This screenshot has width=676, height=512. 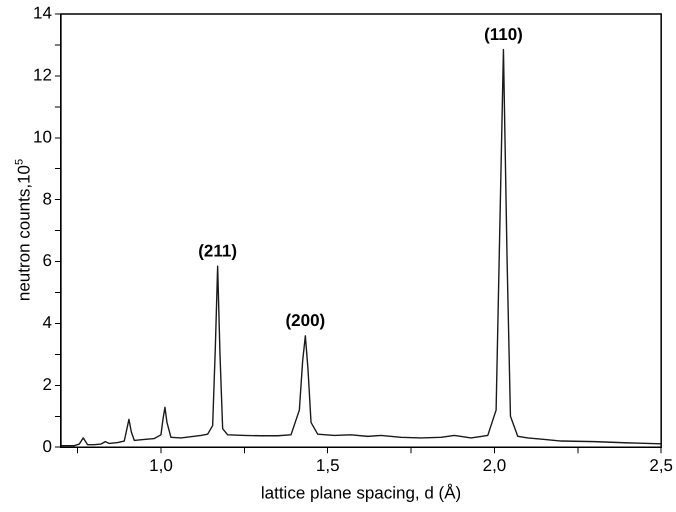 What do you see at coordinates (47, 322) in the screenshot?
I see `y-tick-label: 4` at bounding box center [47, 322].